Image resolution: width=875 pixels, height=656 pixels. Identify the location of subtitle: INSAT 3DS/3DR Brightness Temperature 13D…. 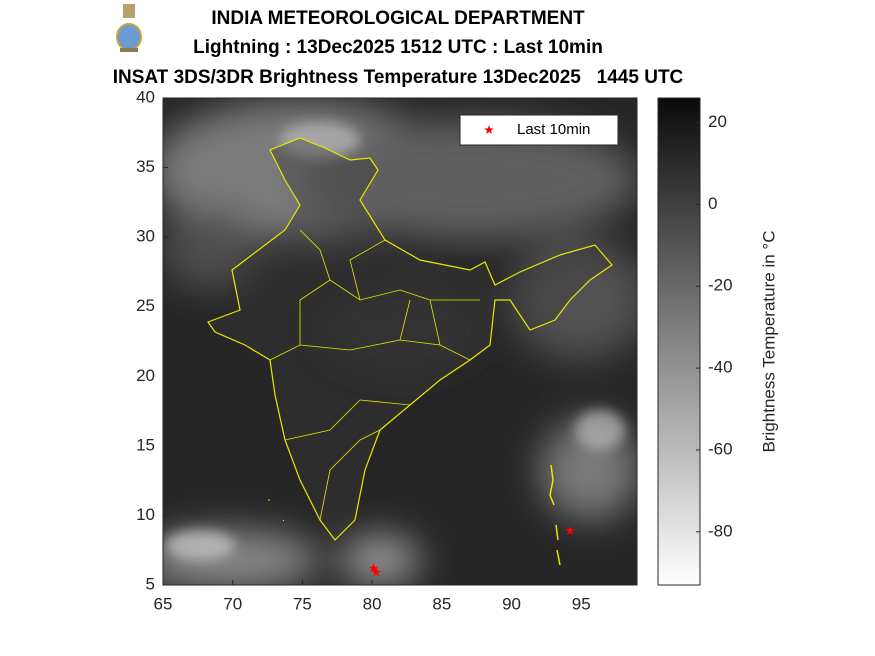
(398, 77).